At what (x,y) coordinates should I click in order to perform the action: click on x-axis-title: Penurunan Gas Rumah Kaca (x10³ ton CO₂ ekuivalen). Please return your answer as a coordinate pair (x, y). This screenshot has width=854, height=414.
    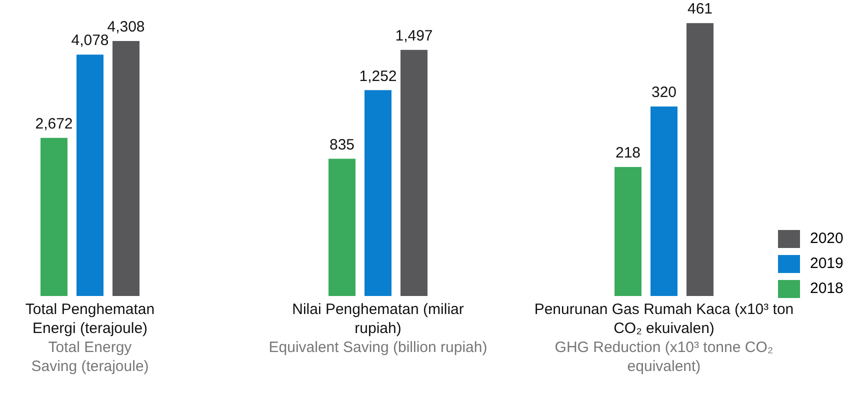
    Looking at the image, I should click on (664, 319).